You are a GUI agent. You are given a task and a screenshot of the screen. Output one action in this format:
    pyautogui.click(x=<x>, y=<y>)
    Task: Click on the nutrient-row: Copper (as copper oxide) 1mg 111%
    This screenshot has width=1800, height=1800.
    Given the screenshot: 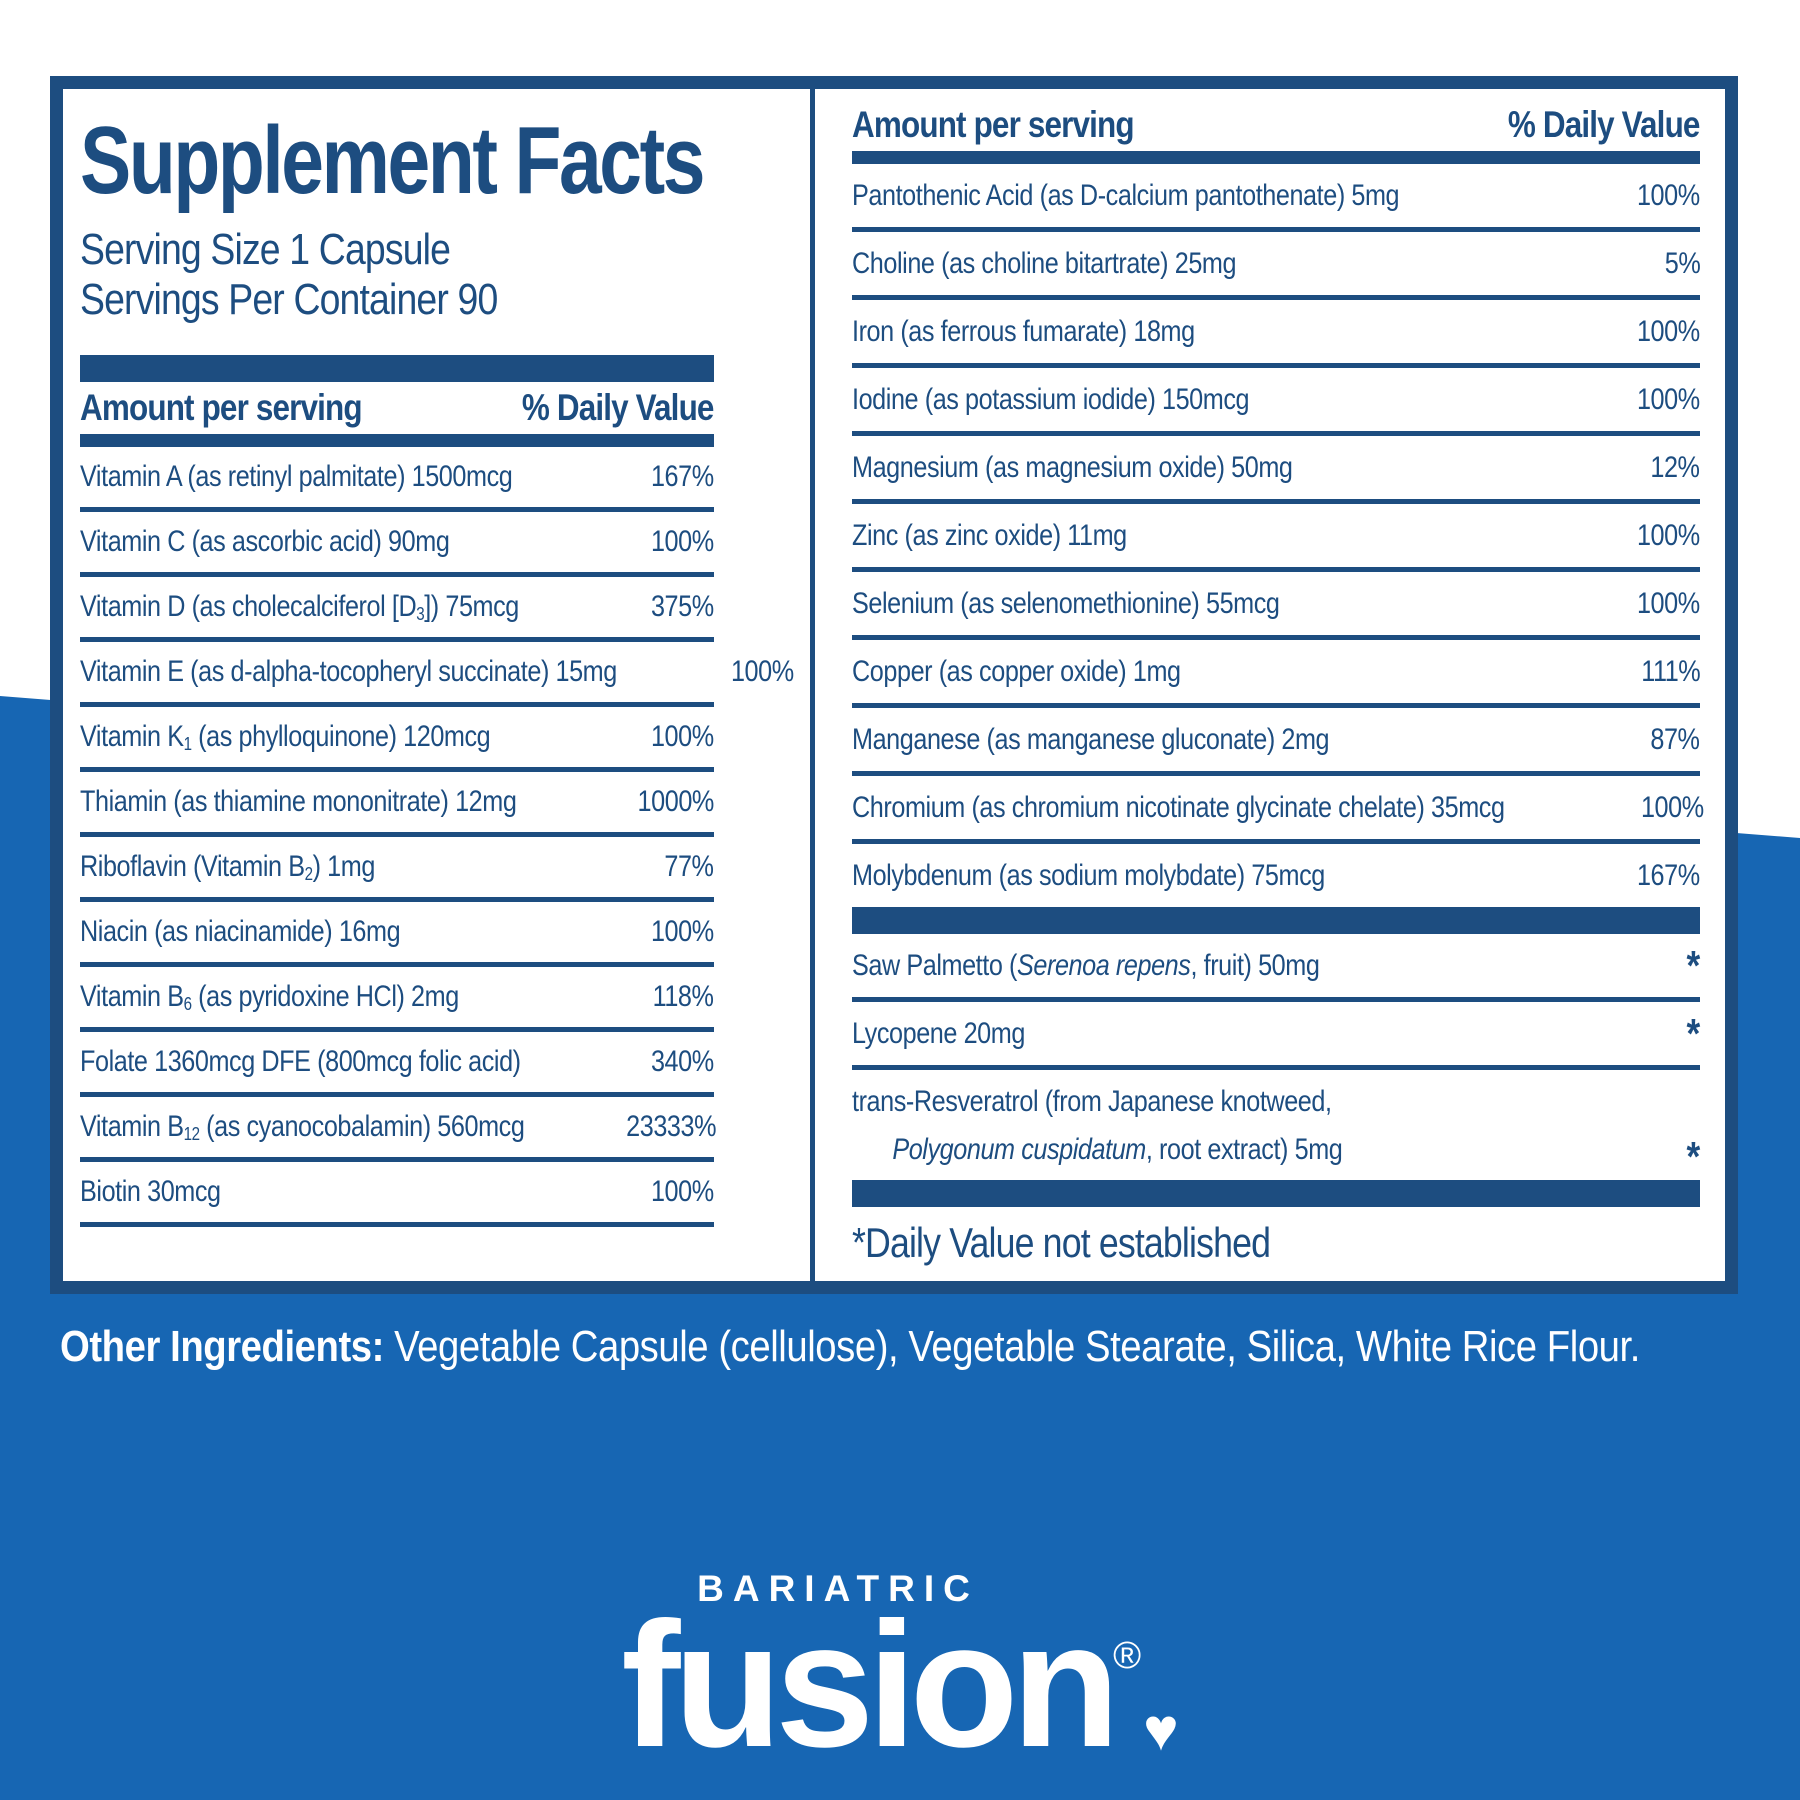 What is the action you would take?
    pyautogui.click(x=1276, y=671)
    